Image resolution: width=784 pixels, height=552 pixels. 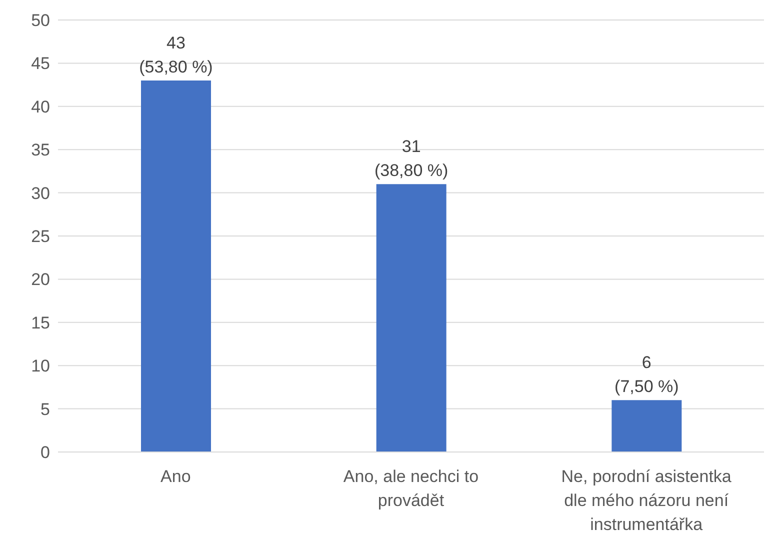 I want to click on x-tick-label: Ano, so click(x=175, y=476).